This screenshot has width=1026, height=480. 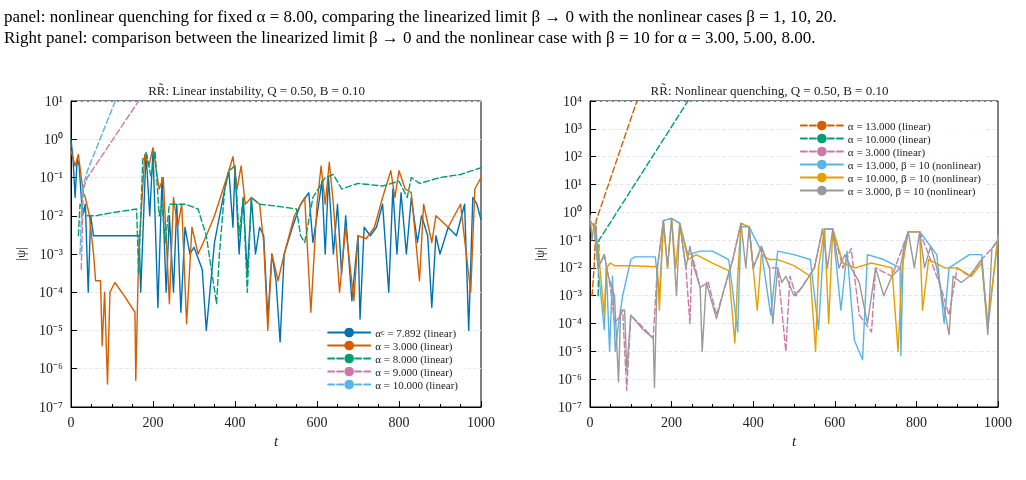 I want to click on legend-label: αc = 7.892 (linear), so click(x=416, y=333).